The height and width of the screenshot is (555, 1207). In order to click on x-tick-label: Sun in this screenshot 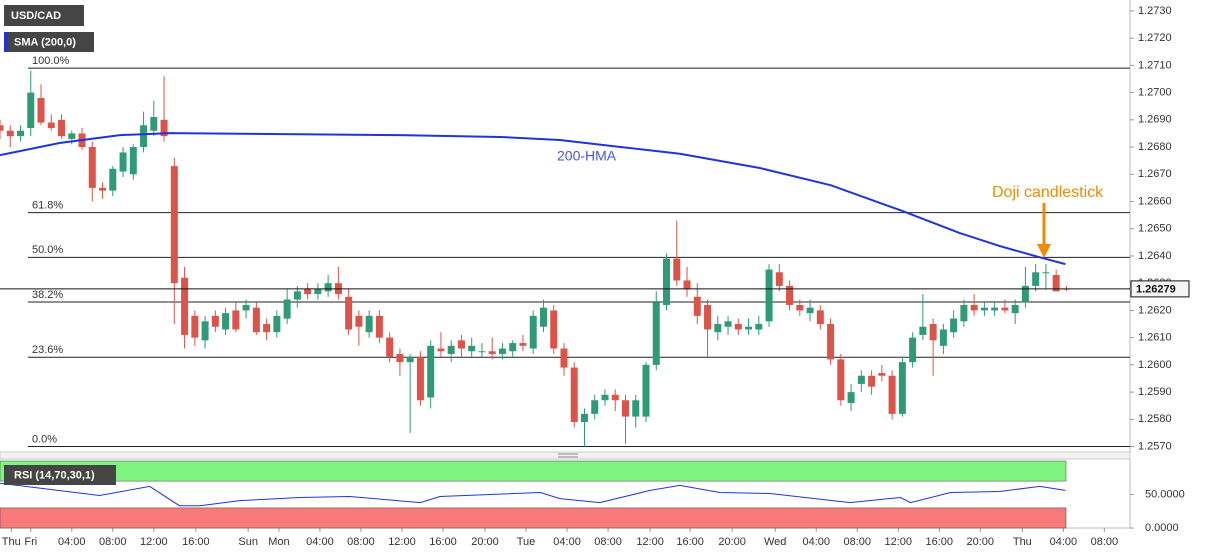, I will do `click(248, 542)`.